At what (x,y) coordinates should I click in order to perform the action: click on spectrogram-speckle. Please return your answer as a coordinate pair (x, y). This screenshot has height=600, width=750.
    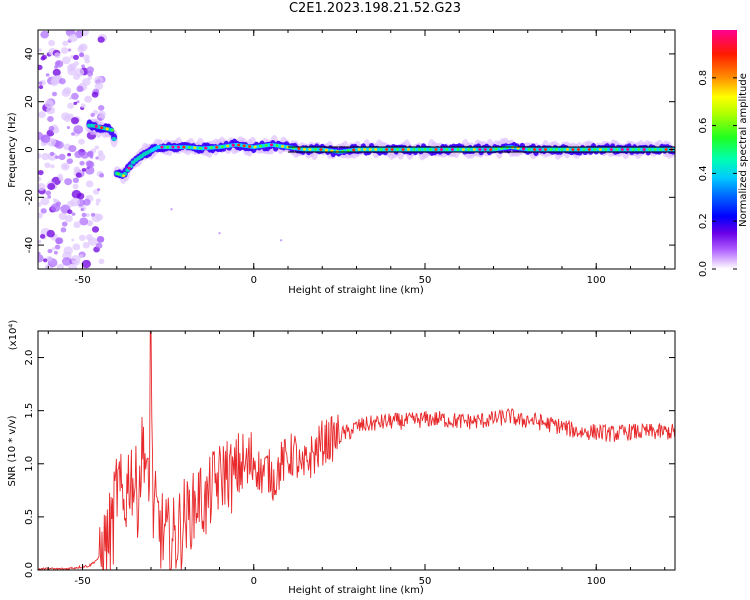
    Looking at the image, I should click on (219, 233).